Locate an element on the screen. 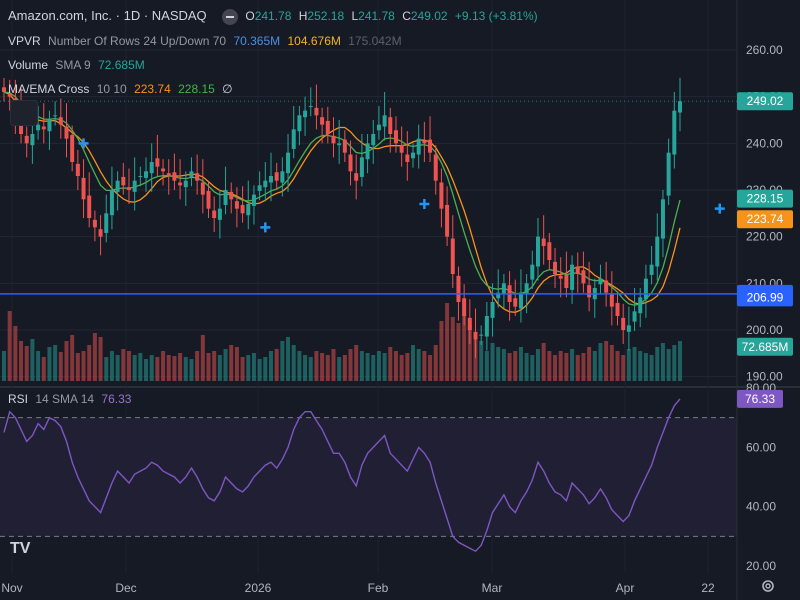  tradingview-logo: TV is located at coordinates (20, 548).